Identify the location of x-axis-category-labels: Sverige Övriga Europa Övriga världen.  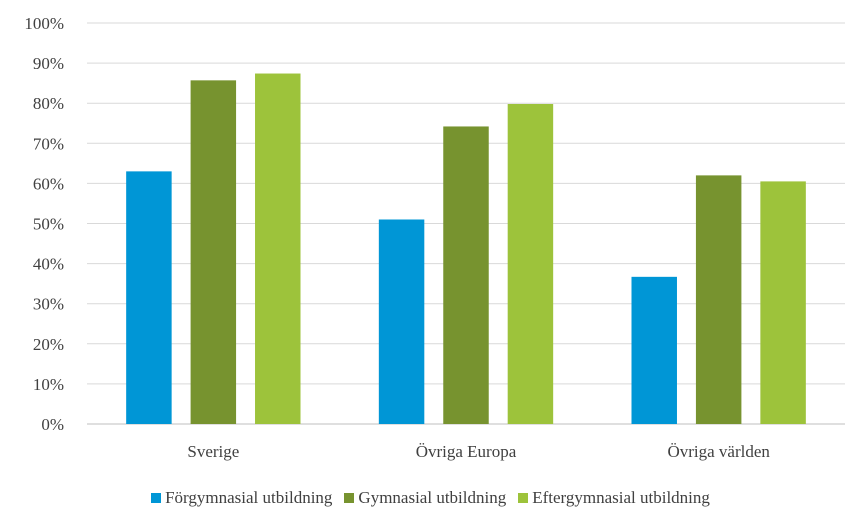
(478, 451).